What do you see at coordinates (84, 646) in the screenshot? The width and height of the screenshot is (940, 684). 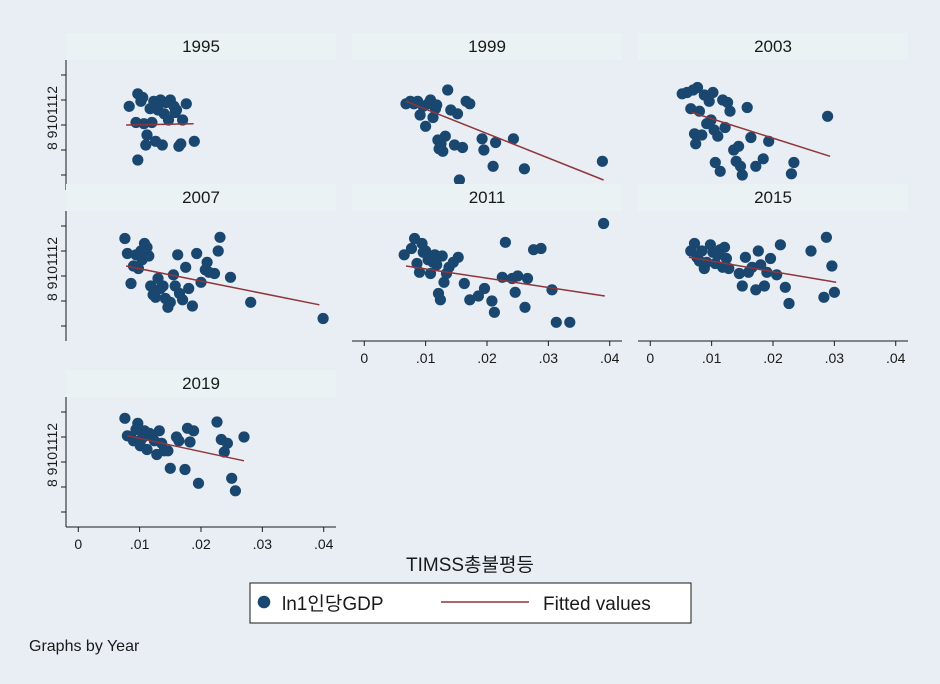 I see `graphs-by-note: Graphs by Year` at bounding box center [84, 646].